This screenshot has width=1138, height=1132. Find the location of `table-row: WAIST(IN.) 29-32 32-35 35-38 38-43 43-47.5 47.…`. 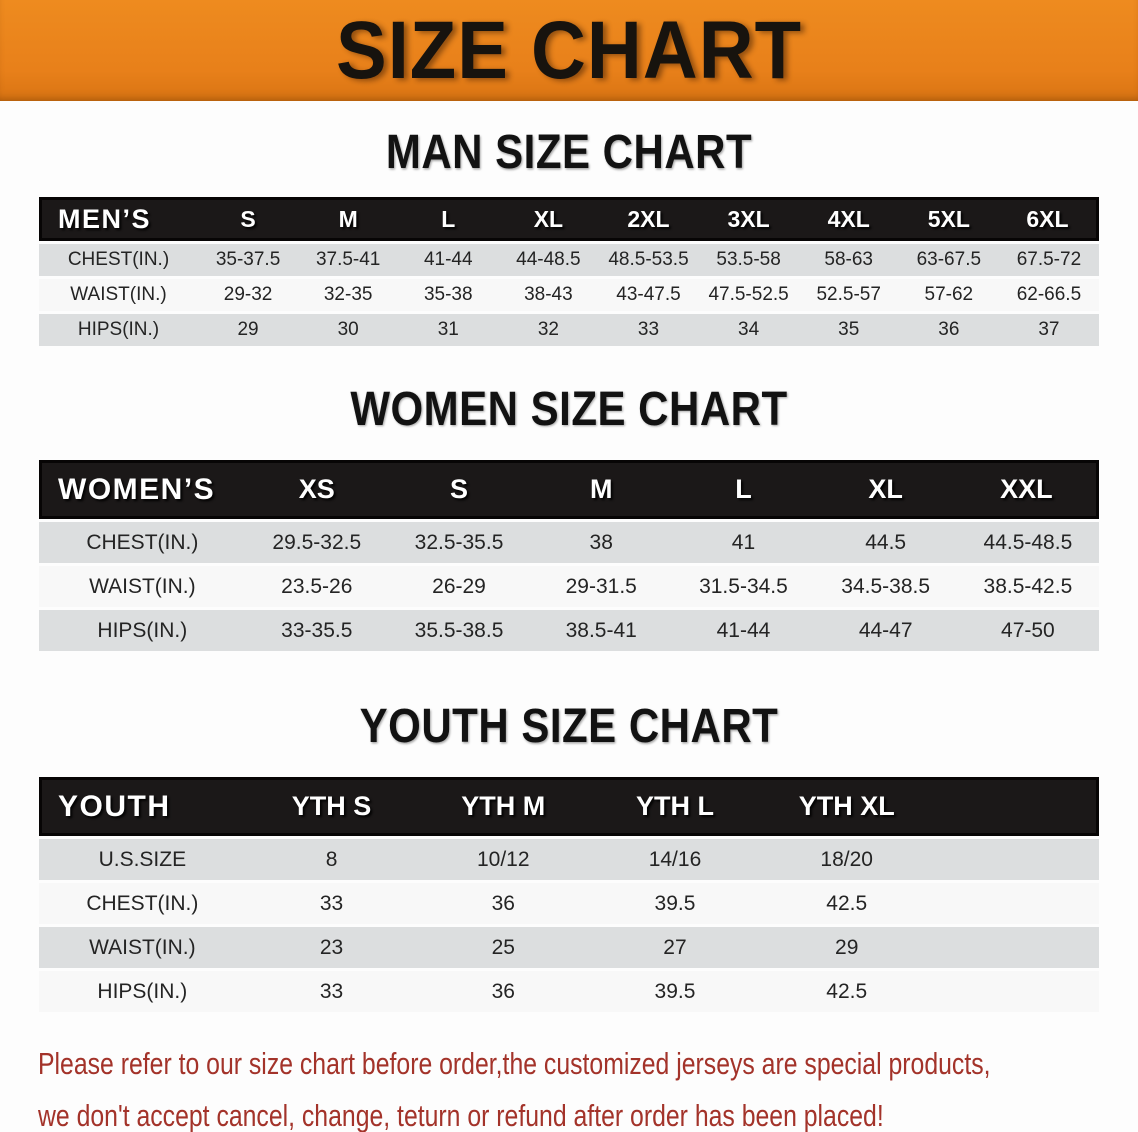

table-row: WAIST(IN.) 29-32 32-35 35-38 38-43 43-47.5 47.… is located at coordinates (569, 295).